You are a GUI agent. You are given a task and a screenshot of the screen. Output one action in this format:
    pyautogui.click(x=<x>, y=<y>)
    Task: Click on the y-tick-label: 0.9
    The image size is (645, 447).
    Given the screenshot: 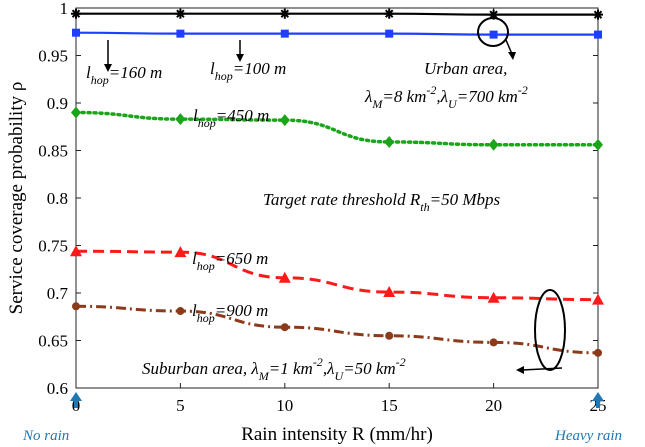 What is the action you would take?
    pyautogui.click(x=57, y=103)
    